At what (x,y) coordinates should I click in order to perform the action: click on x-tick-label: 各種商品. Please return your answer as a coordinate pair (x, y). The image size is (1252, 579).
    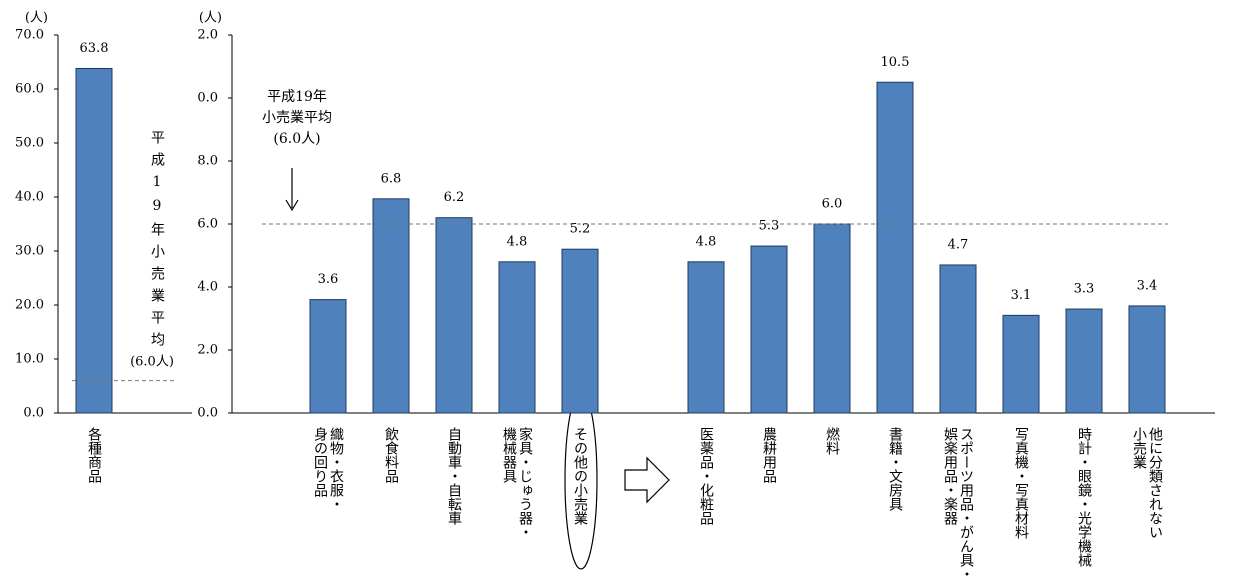
    Looking at the image, I should click on (94, 455).